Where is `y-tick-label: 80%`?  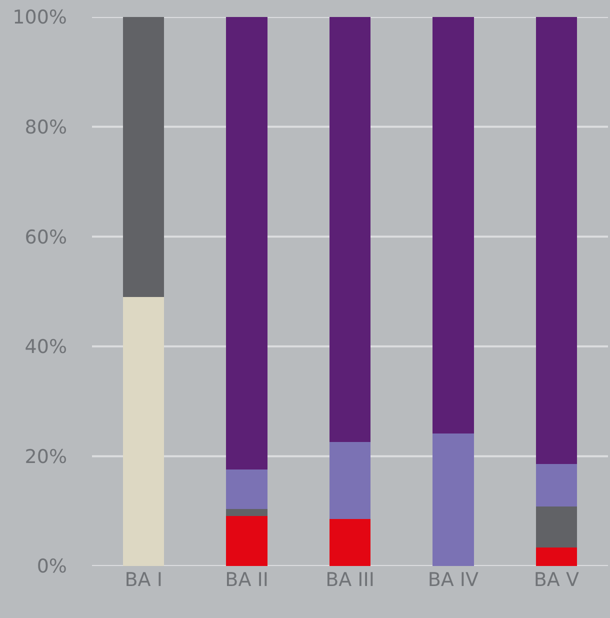 y-tick-label: 80% is located at coordinates (45, 127).